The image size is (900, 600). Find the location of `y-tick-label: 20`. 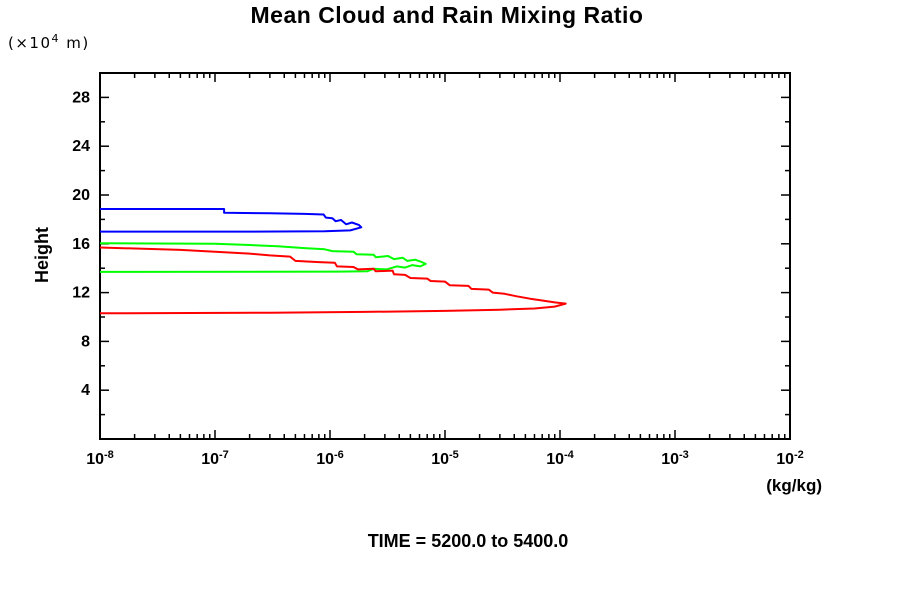

y-tick-label: 20 is located at coordinates (81, 195).